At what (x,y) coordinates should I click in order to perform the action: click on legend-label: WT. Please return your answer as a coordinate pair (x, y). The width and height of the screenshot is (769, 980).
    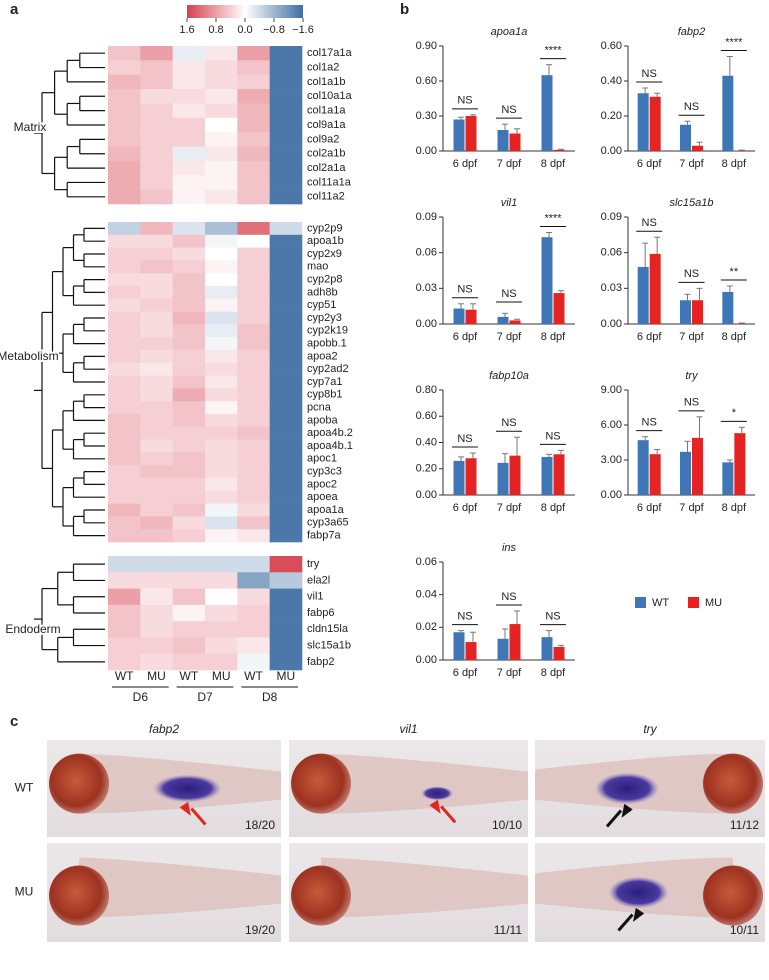
    Looking at the image, I should click on (660, 603).